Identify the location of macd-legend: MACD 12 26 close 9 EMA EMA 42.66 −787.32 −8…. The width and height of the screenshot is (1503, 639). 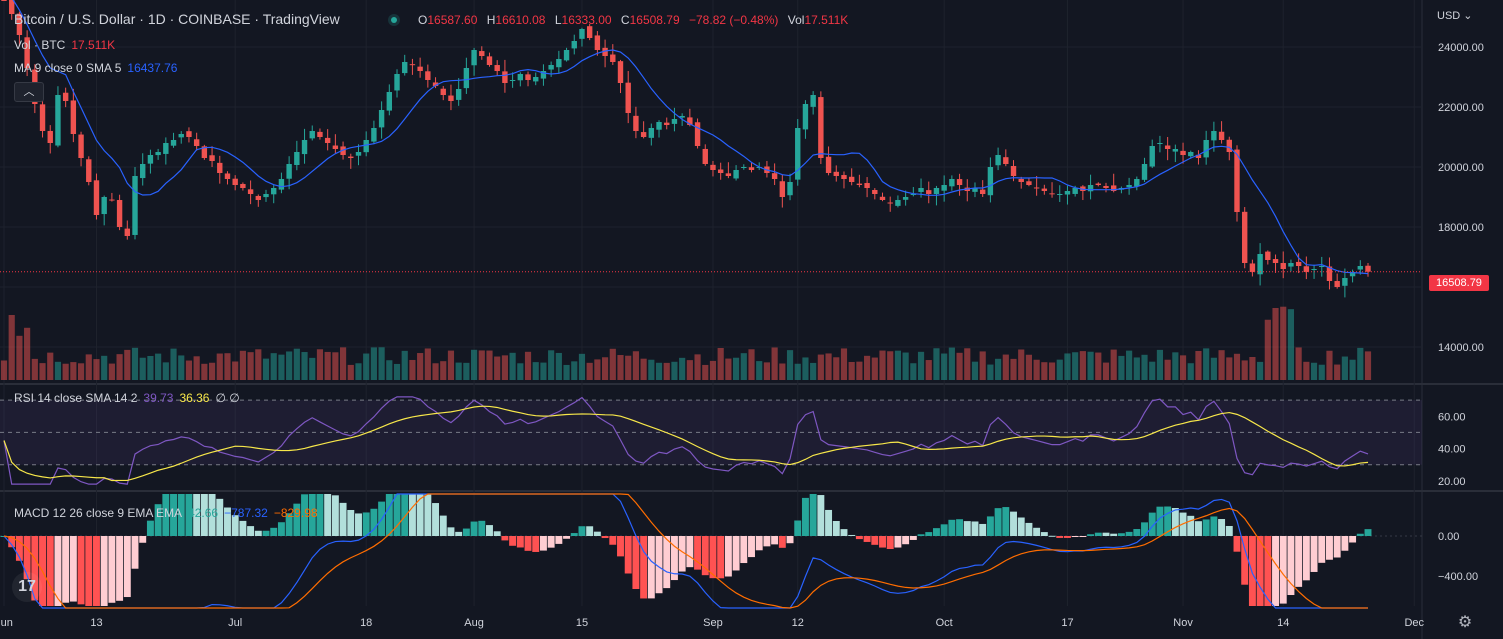
(166, 513).